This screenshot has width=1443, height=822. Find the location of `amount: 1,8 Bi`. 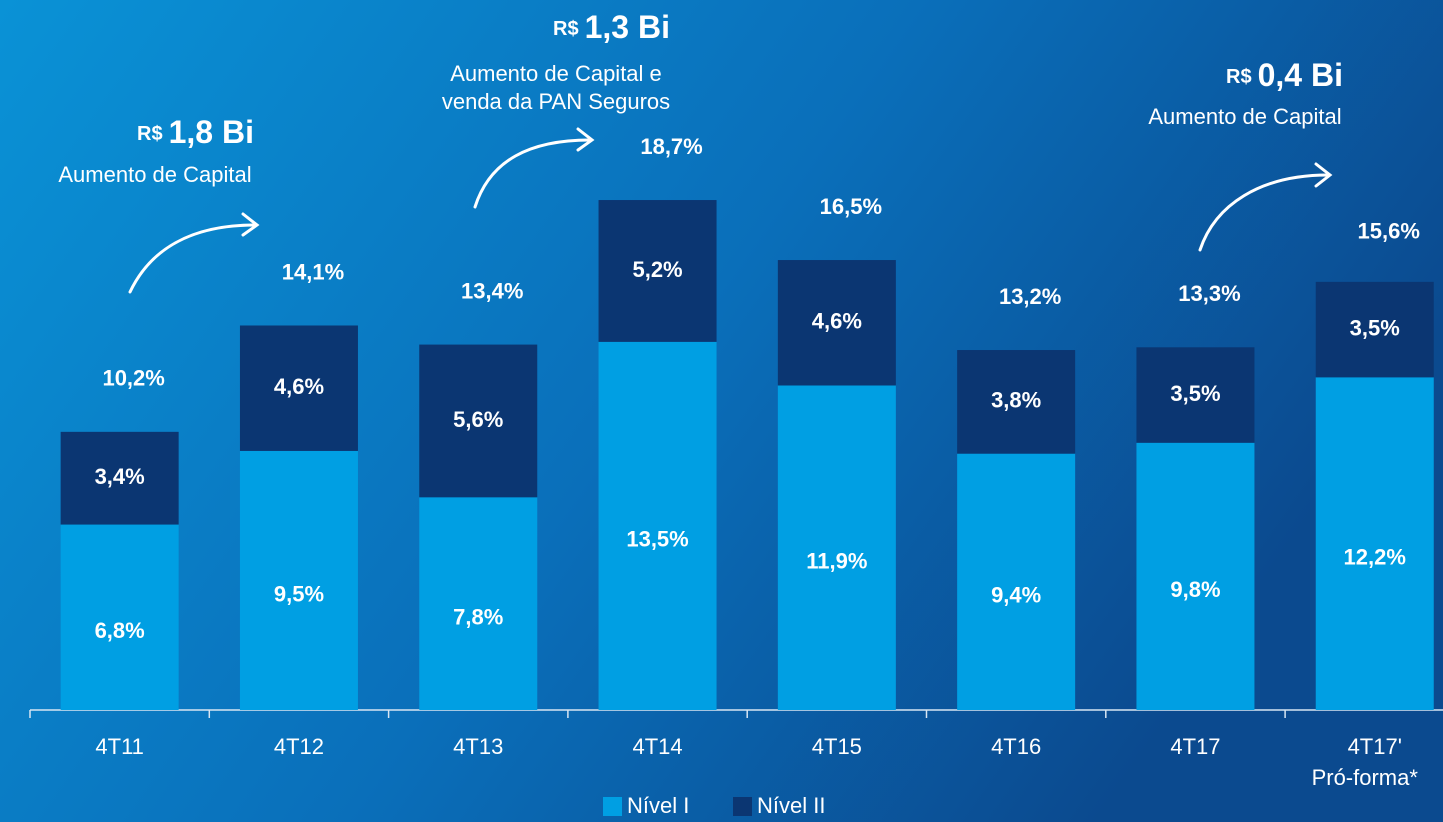

amount: 1,8 Bi is located at coordinates (211, 132).